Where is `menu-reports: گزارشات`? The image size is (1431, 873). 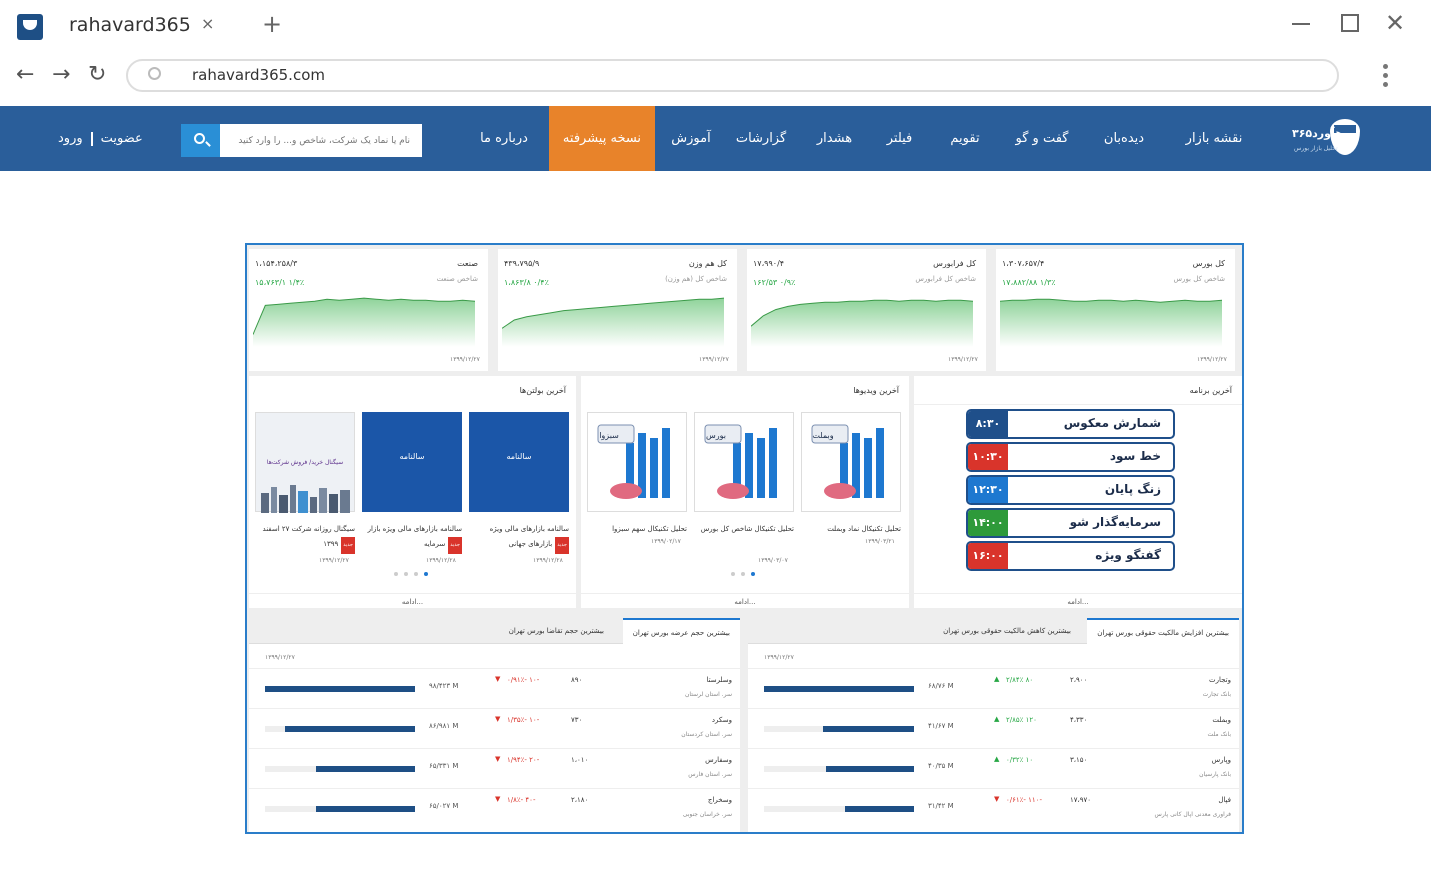 menu-reports: گزارشات is located at coordinates (761, 138).